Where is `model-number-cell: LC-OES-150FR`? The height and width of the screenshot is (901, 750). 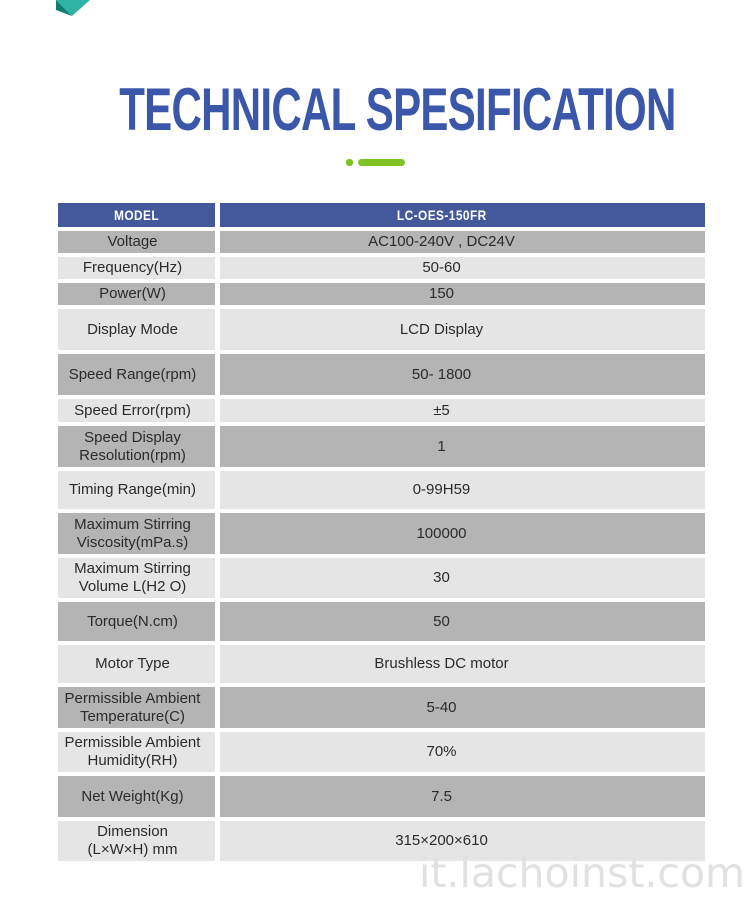
model-number-cell: LC-OES-150FR is located at coordinates (462, 215).